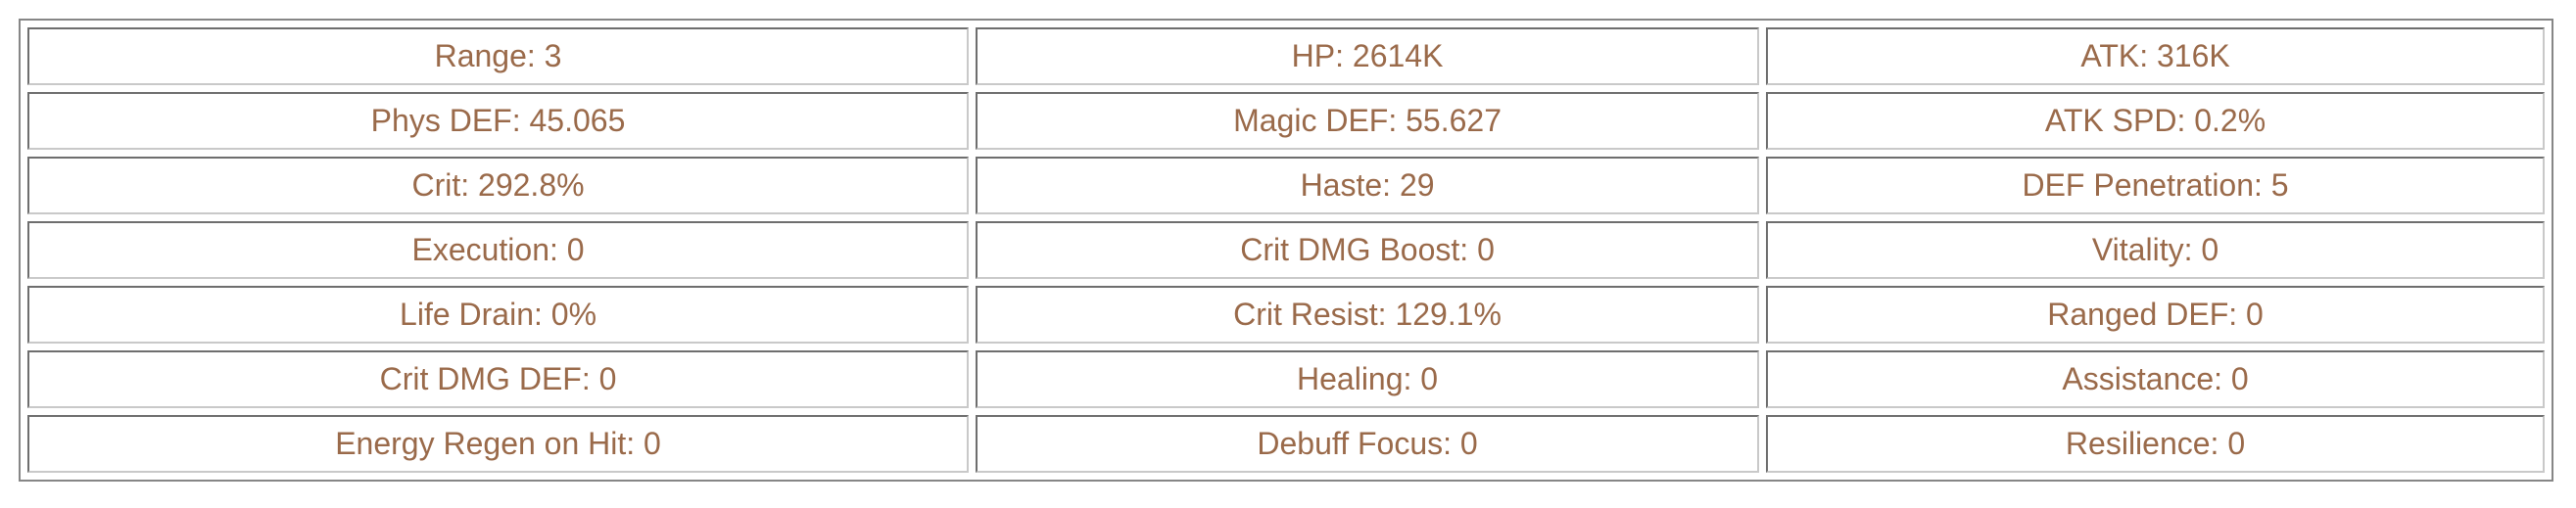 The width and height of the screenshot is (2576, 508). What do you see at coordinates (498, 185) in the screenshot?
I see `stat-cell: Crit: 292.8%` at bounding box center [498, 185].